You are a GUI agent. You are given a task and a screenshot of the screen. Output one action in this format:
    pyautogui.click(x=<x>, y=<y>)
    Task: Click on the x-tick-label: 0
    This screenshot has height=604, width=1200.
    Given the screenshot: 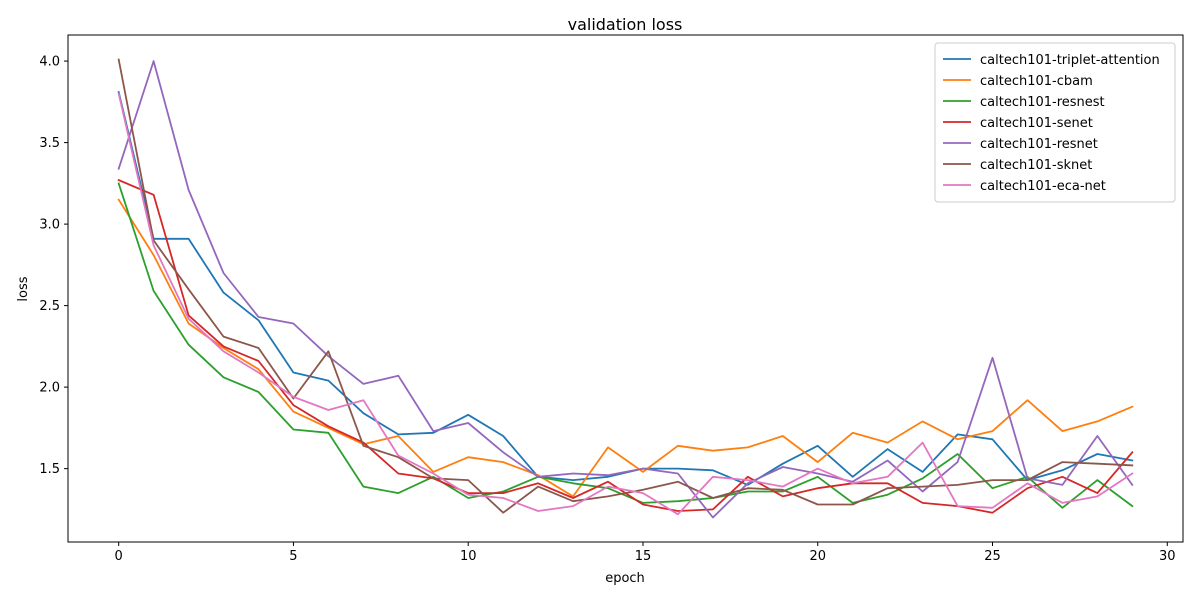 What is the action you would take?
    pyautogui.click(x=119, y=556)
    